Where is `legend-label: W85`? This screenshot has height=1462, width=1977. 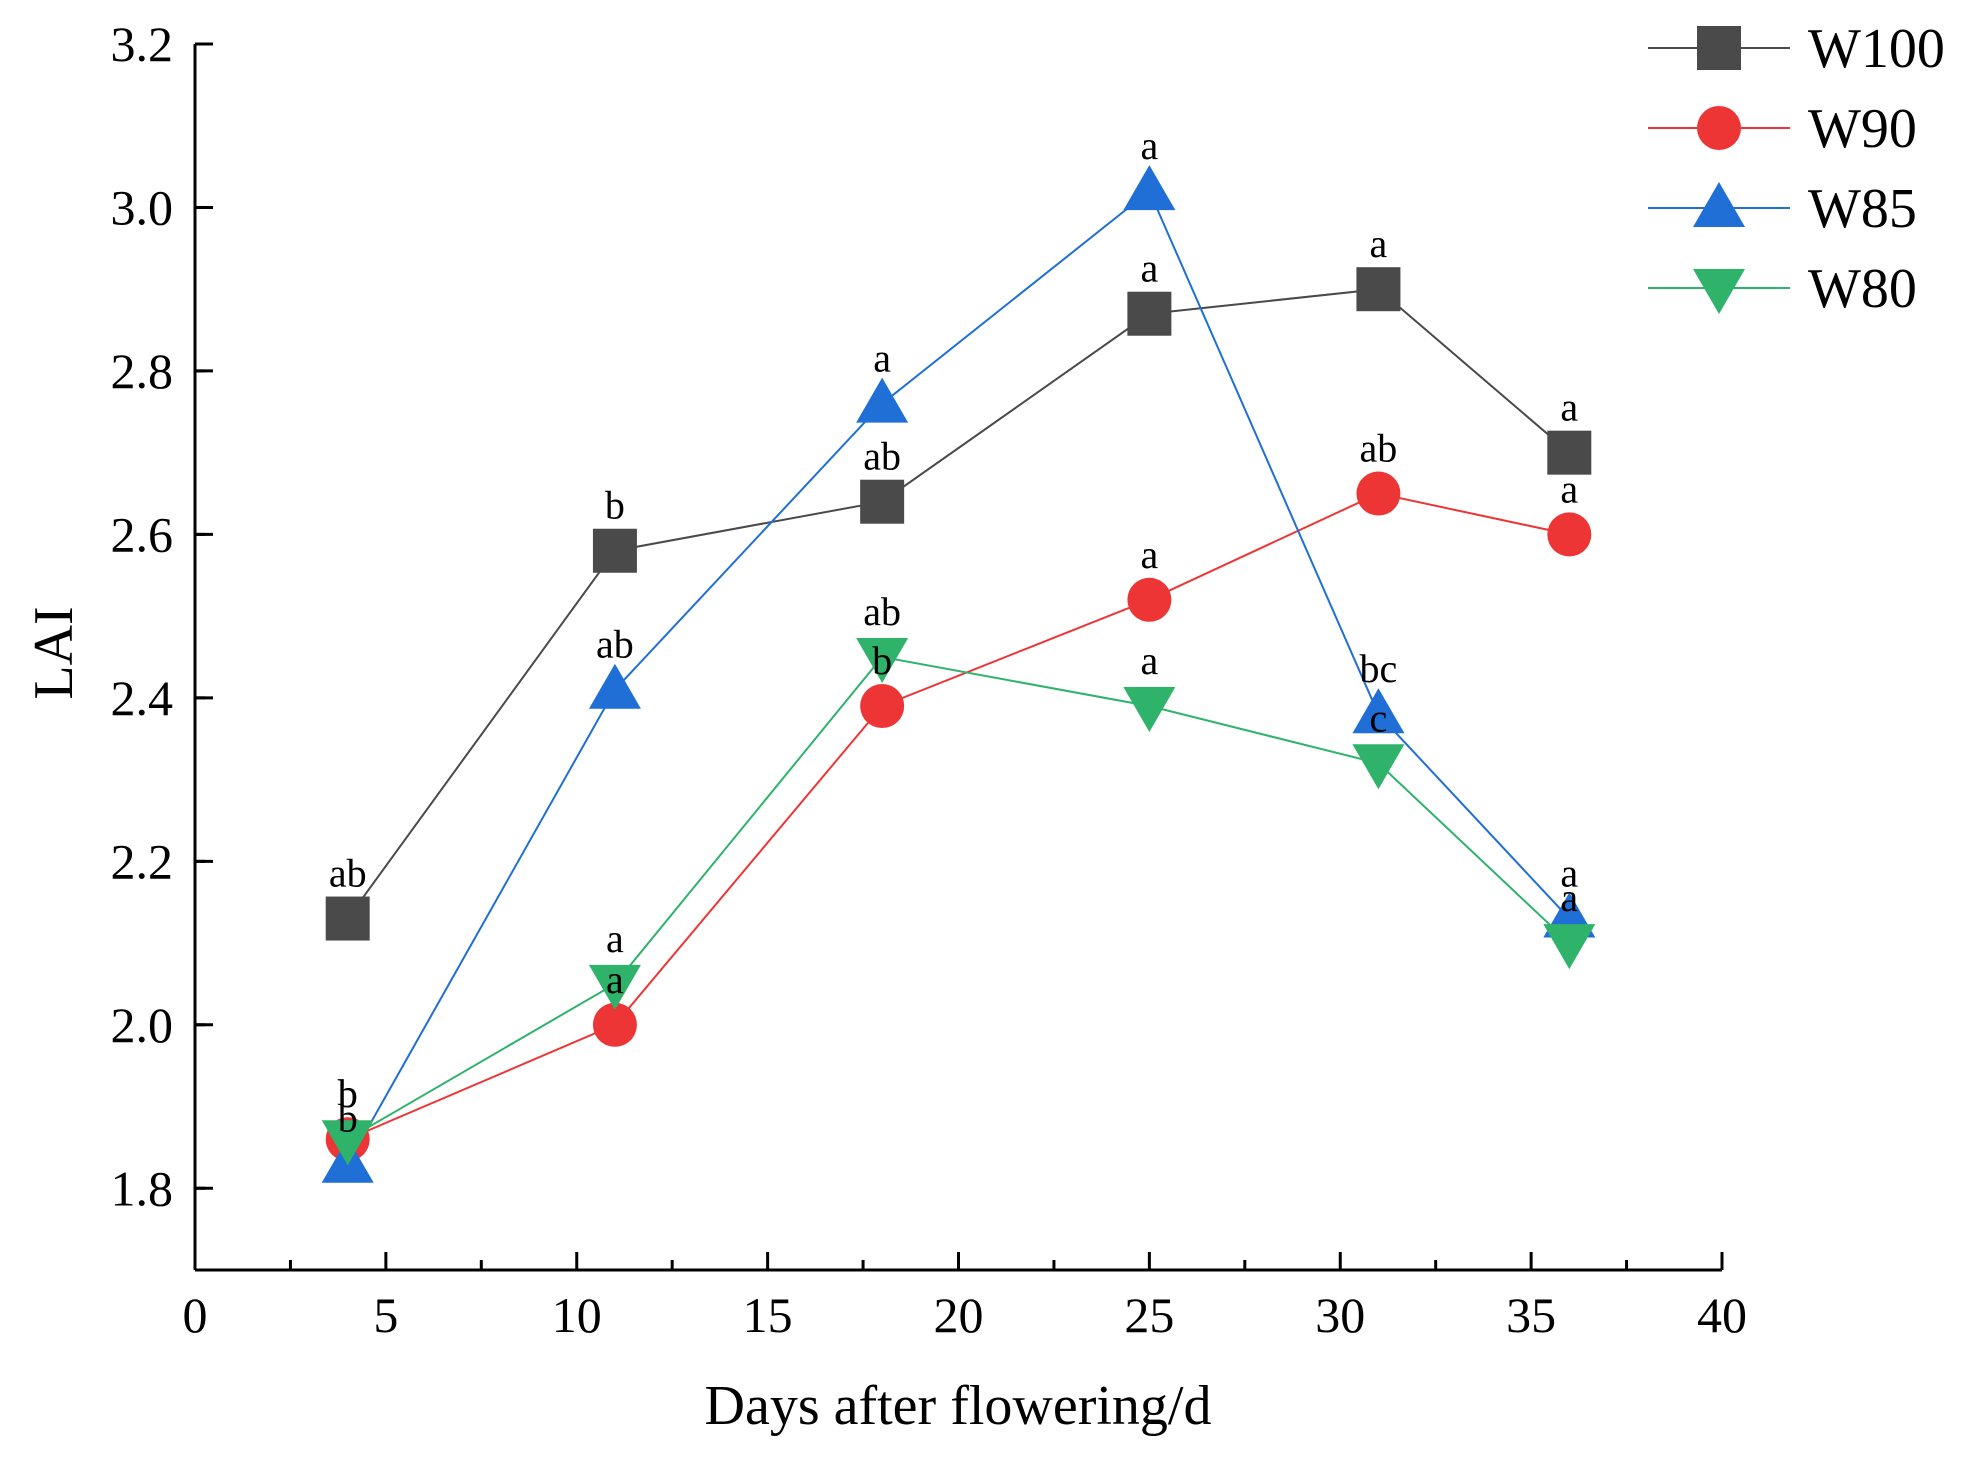 legend-label: W85 is located at coordinates (1862, 209).